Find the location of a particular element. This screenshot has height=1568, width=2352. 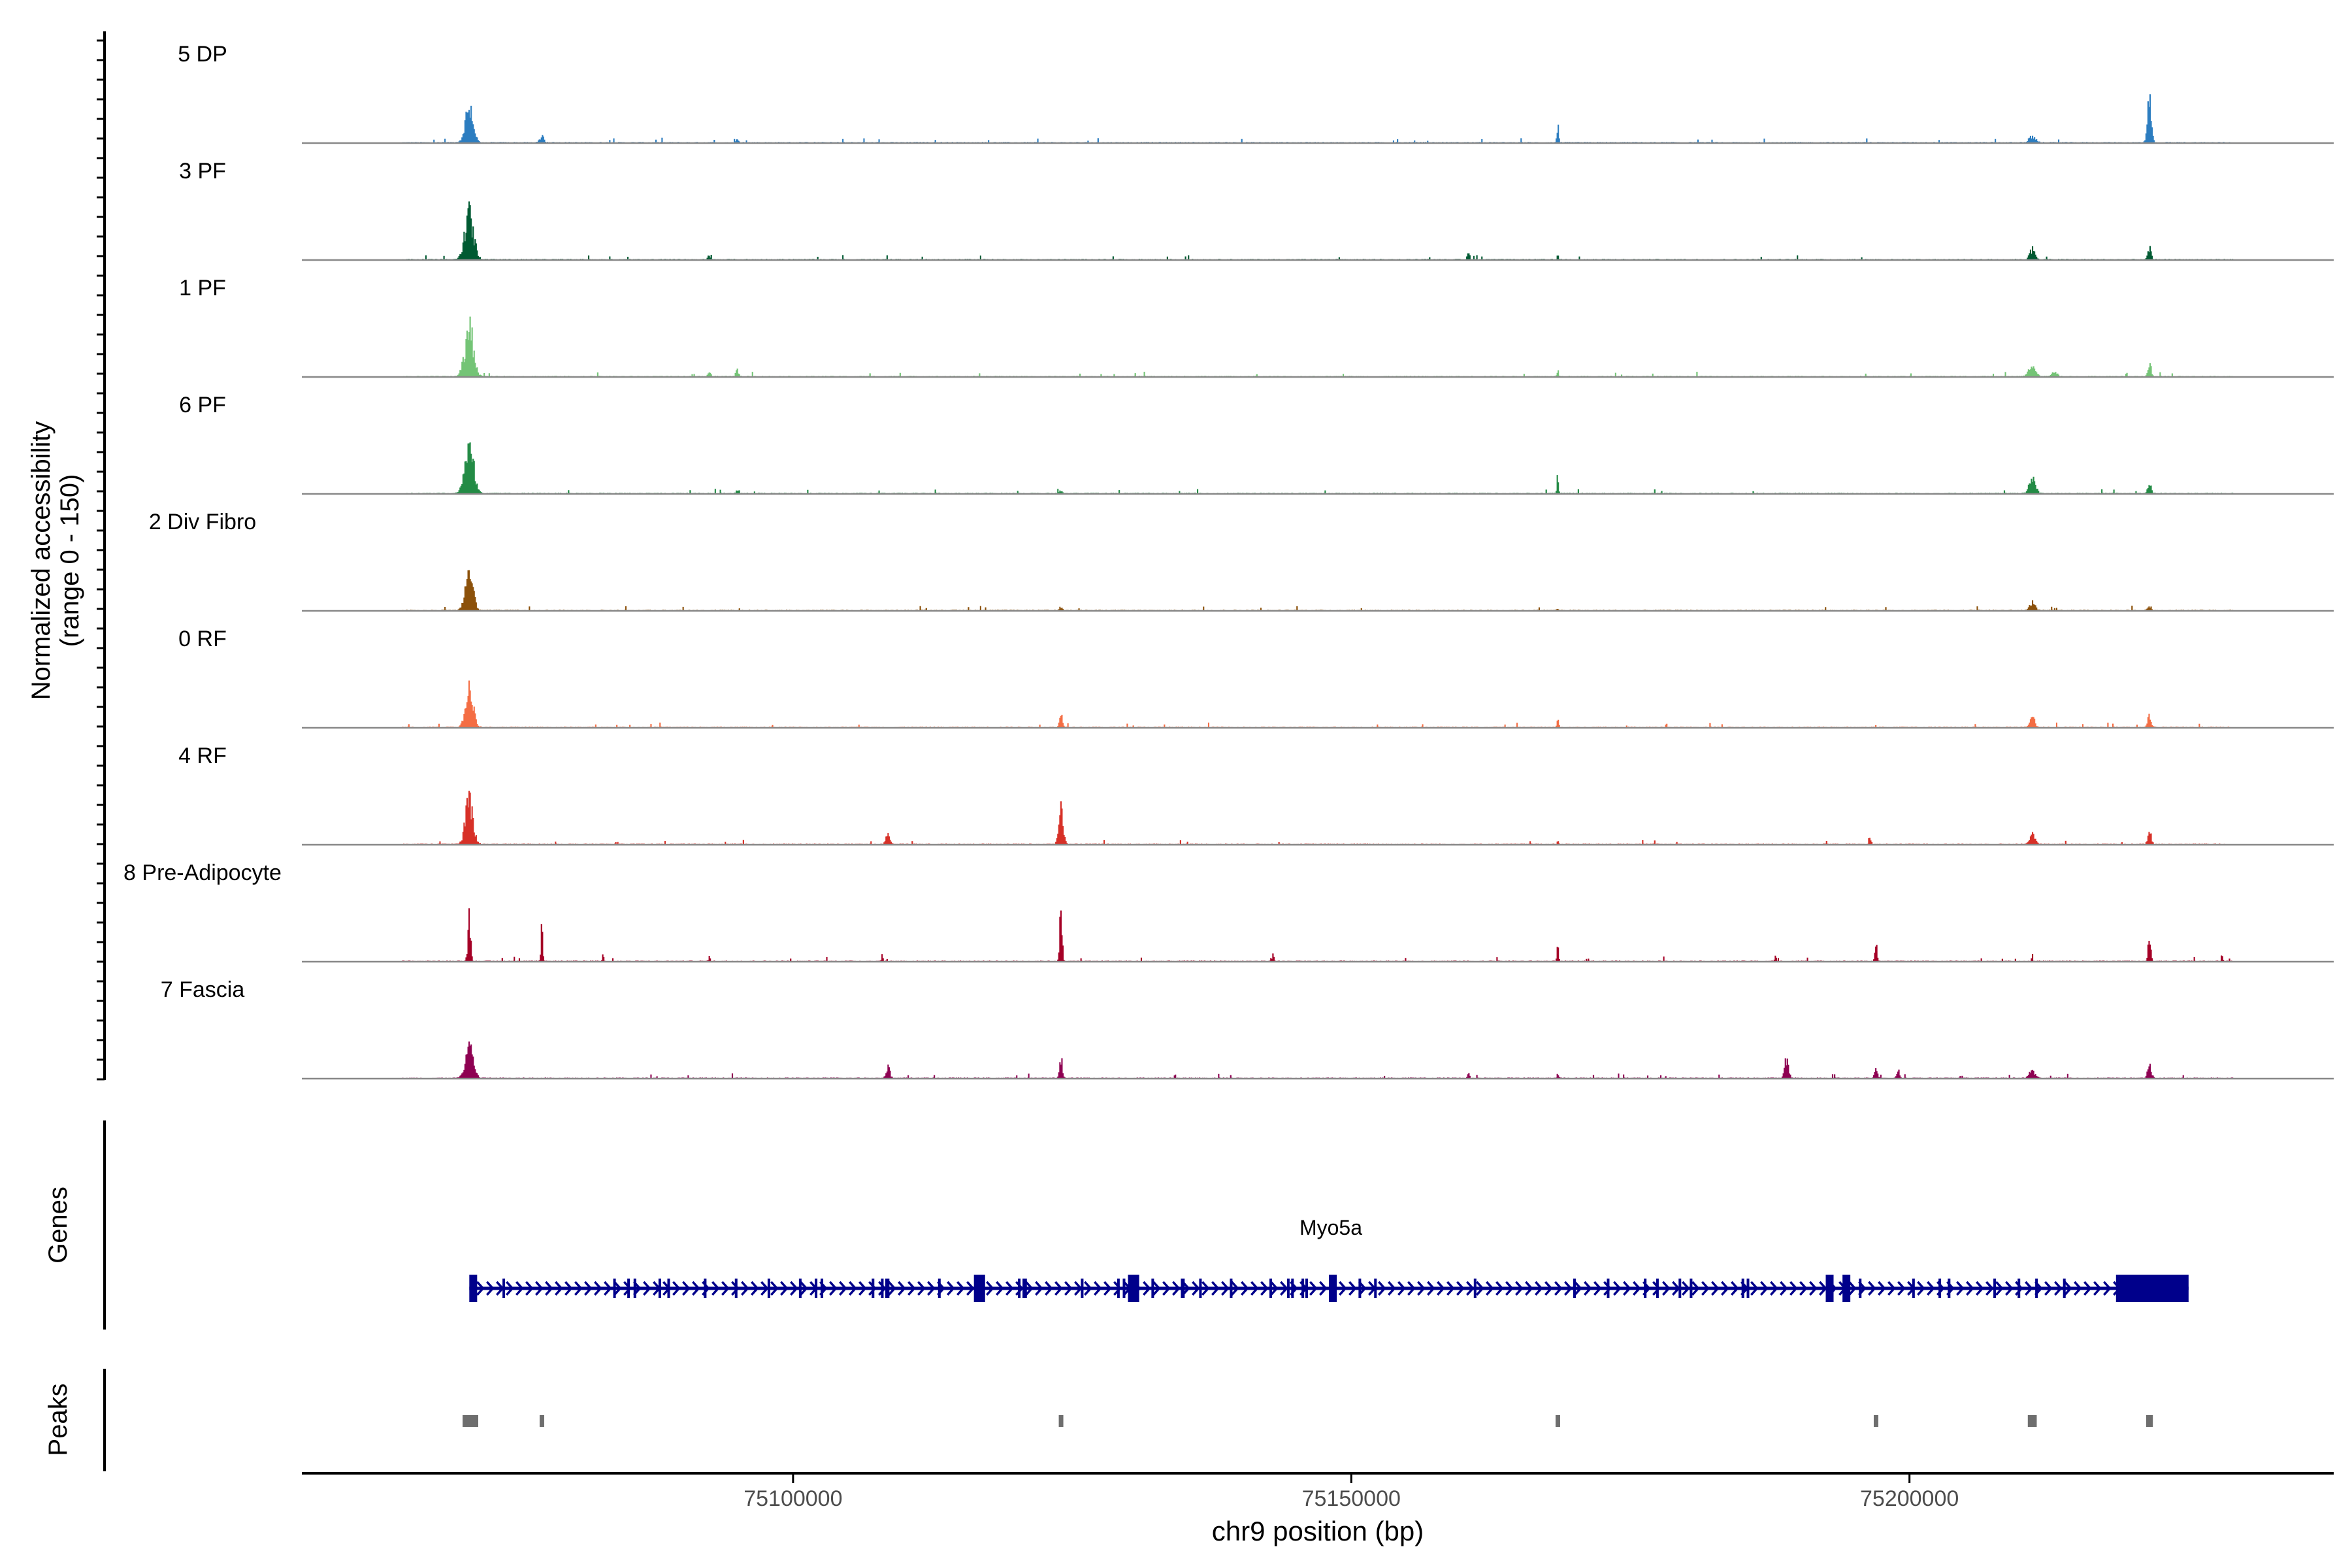

track-label: 5 DP is located at coordinates (202, 54).